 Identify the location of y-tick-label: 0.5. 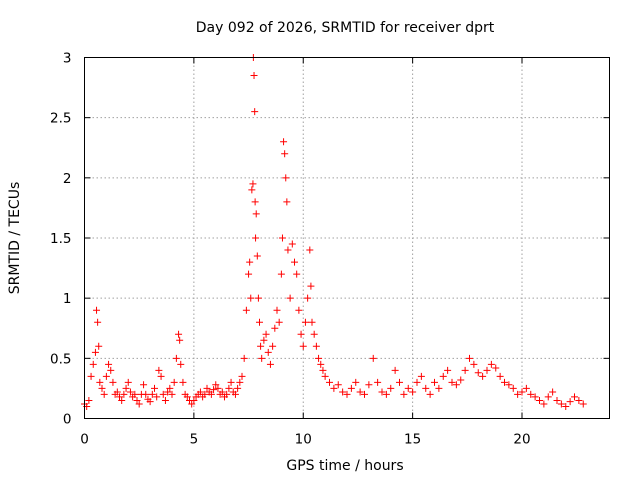
(60, 359).